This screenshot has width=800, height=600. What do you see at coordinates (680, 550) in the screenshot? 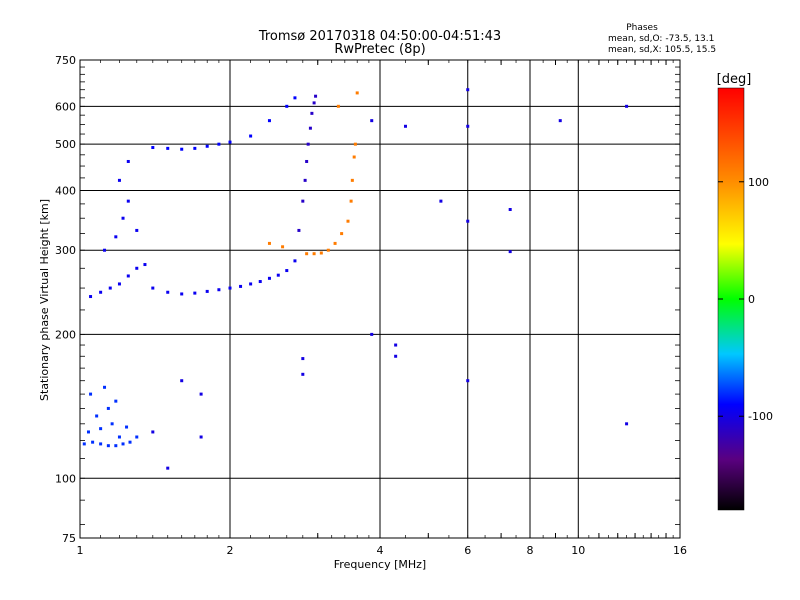
I see `x-tick-label: 16` at bounding box center [680, 550].